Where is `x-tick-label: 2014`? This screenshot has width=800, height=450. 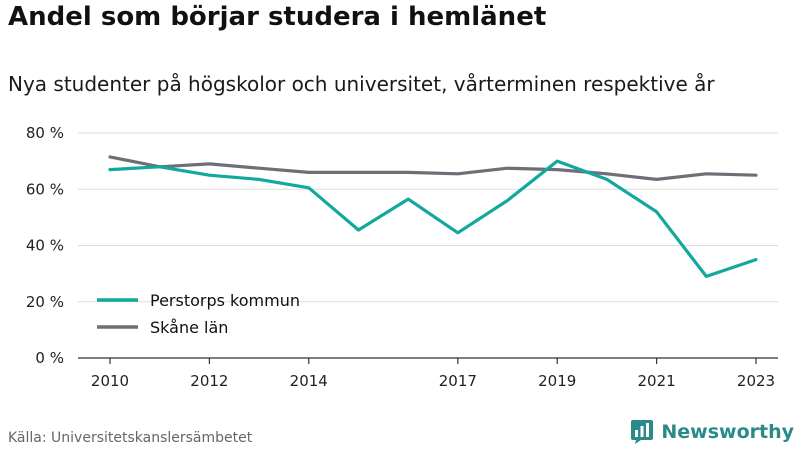
x-tick-label: 2014 is located at coordinates (309, 381).